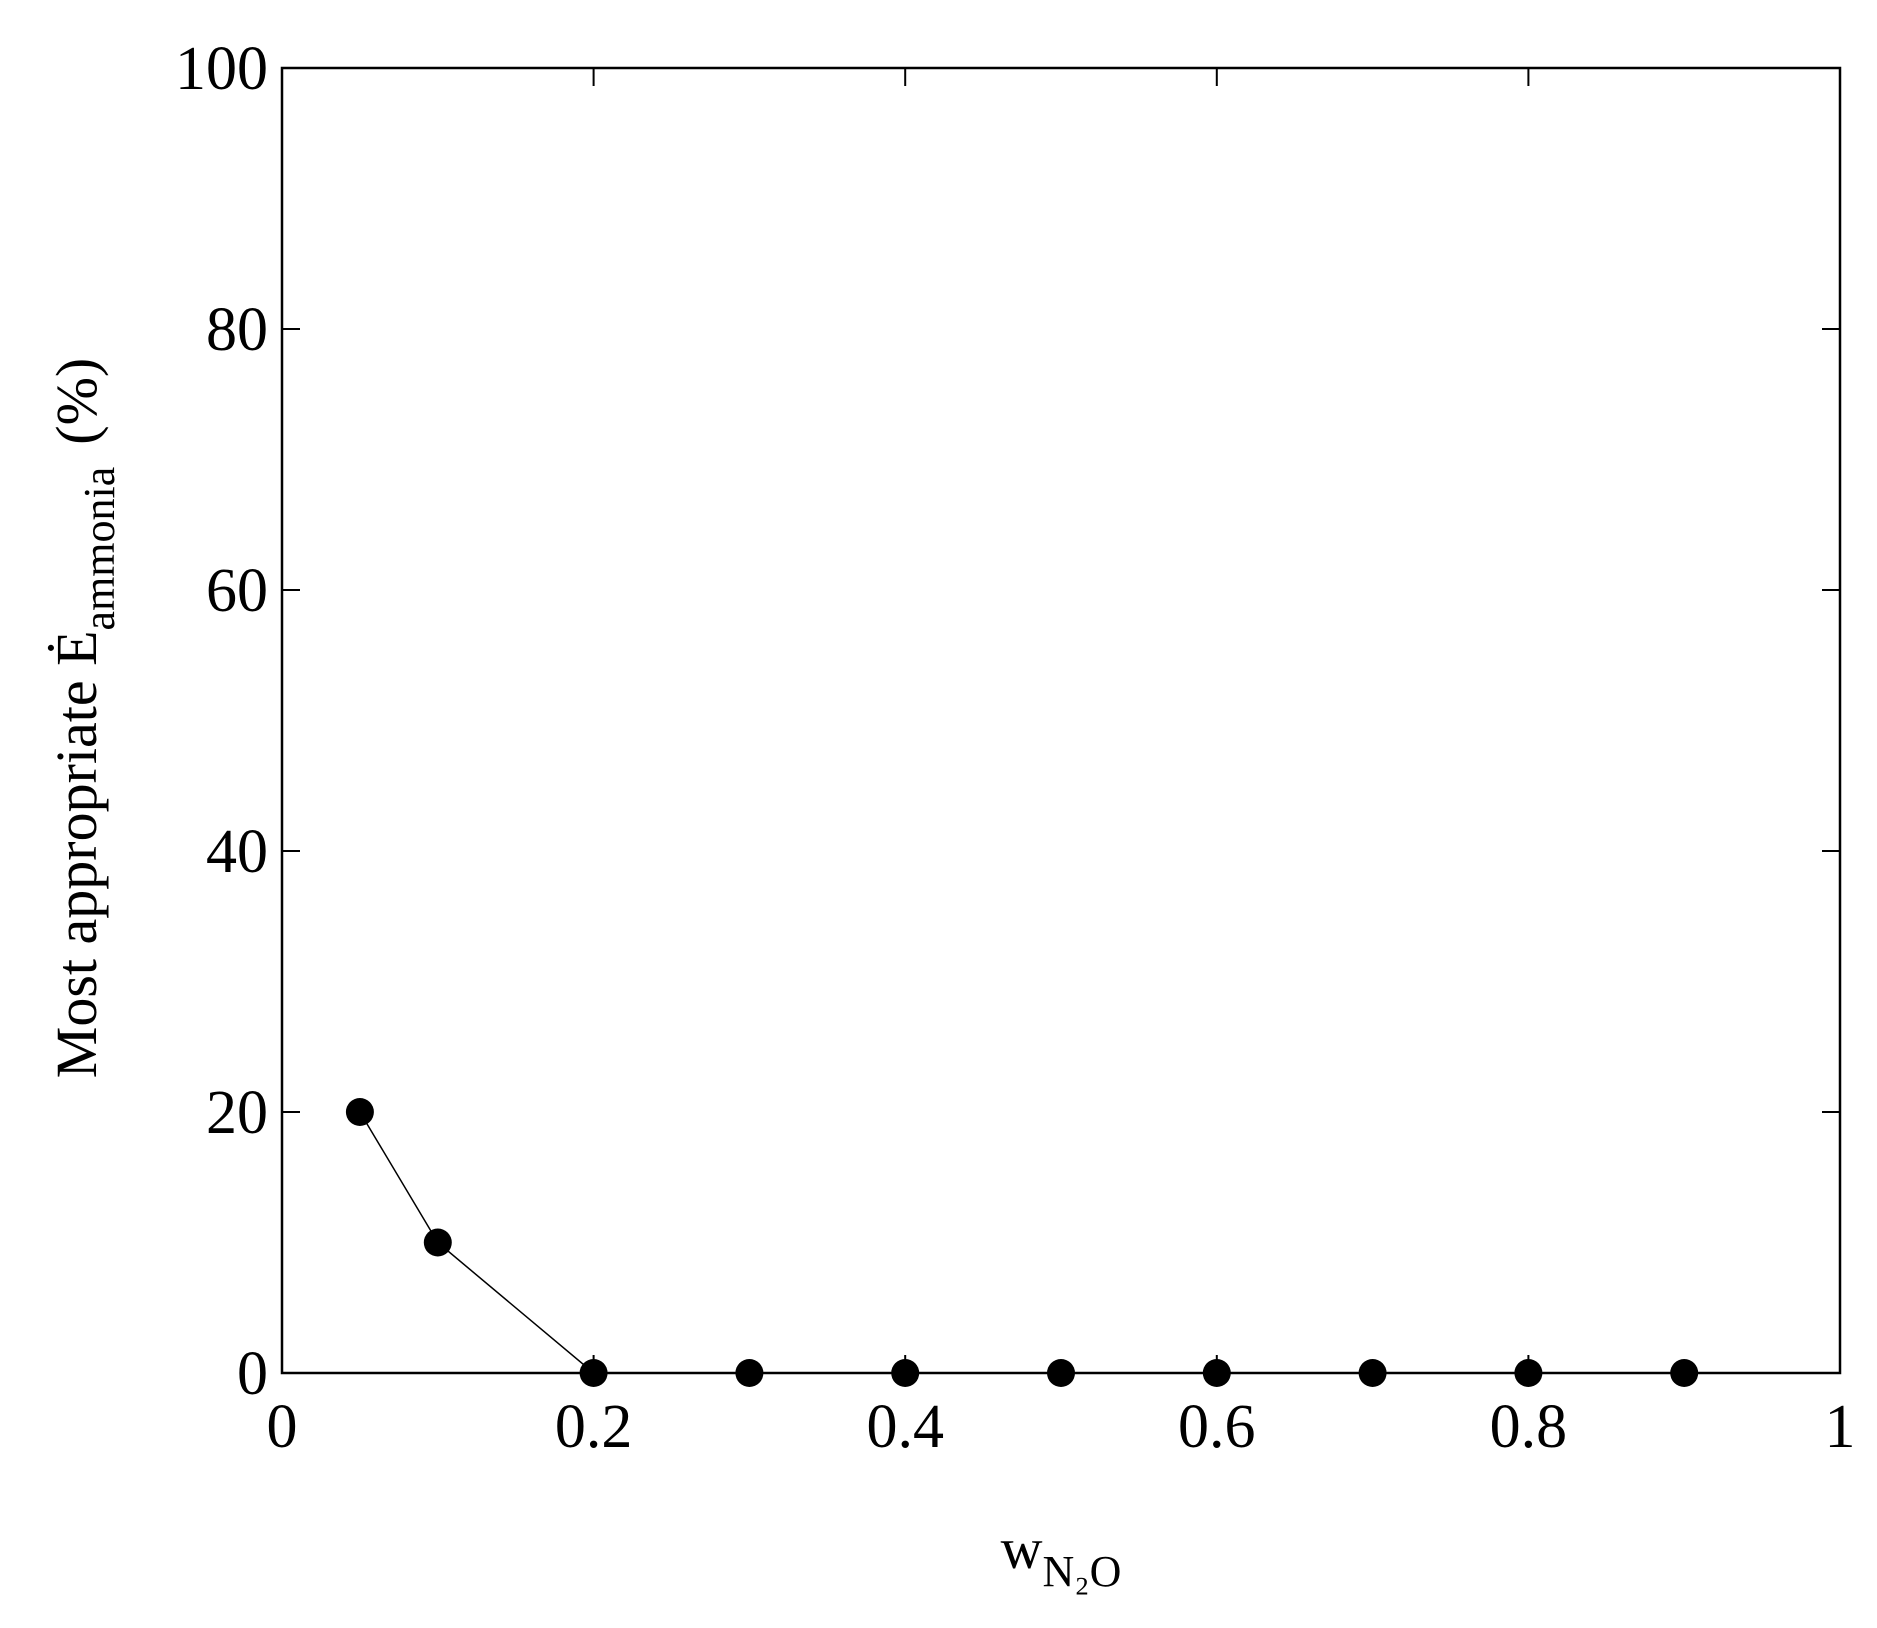 The image size is (1877, 1628). I want to click on y-tick-label: 40, so click(237, 852).